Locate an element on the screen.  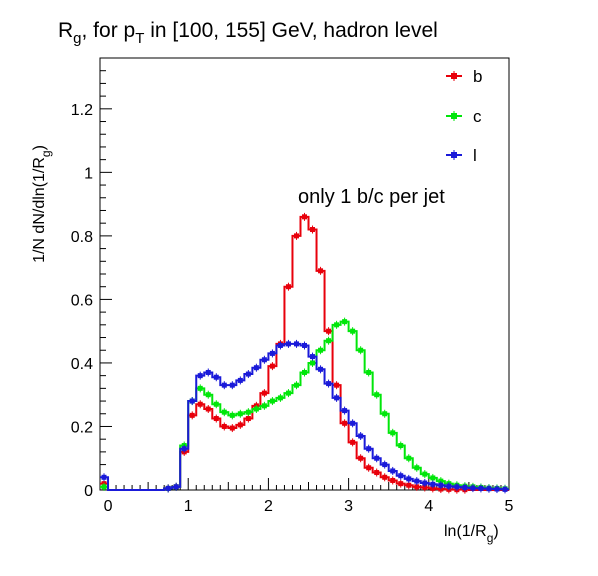
annotation-text: only 1 b/c per jet is located at coordinates (371, 197).